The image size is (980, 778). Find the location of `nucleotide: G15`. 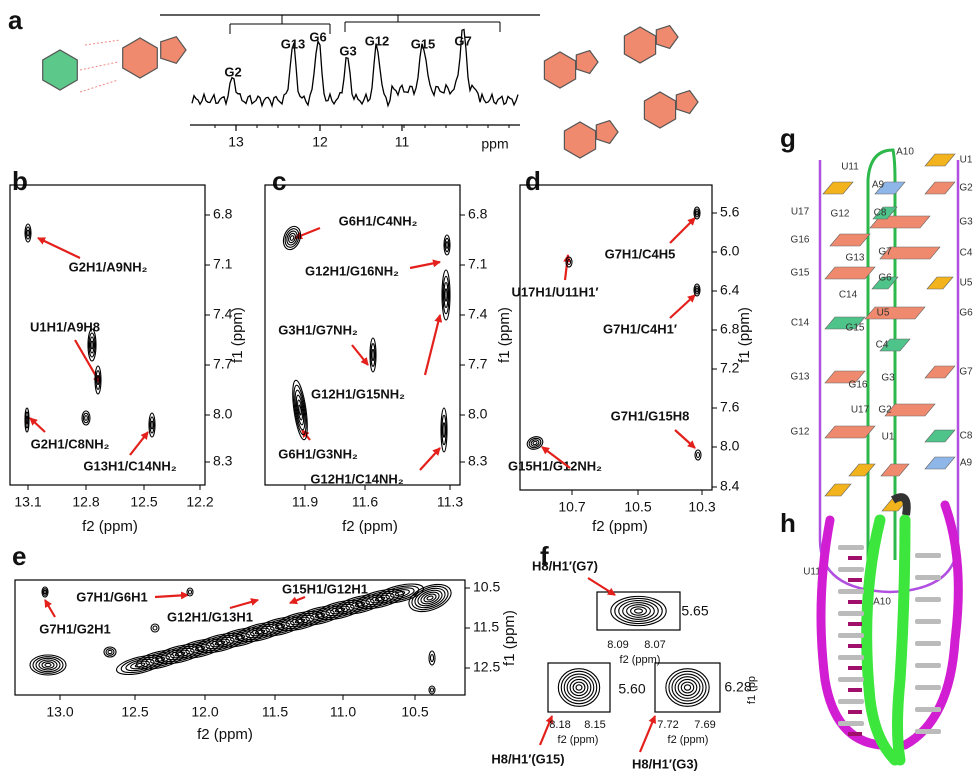

nucleotide: G15 is located at coordinates (800, 273).